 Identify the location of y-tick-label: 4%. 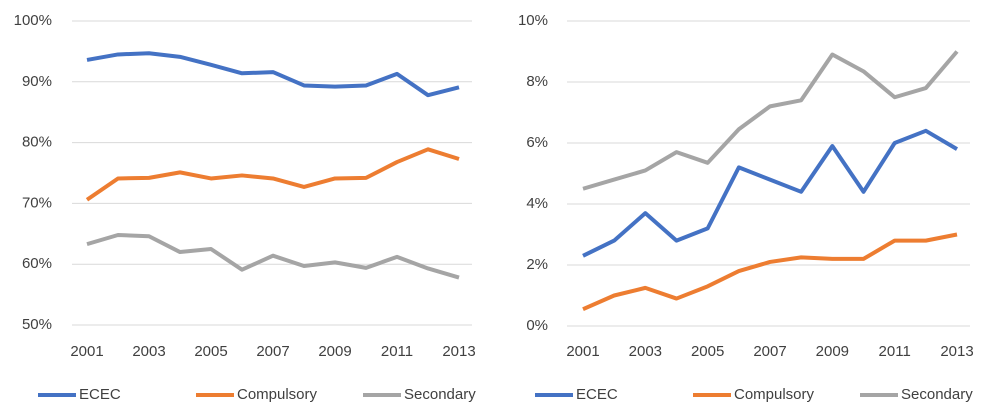
(537, 203).